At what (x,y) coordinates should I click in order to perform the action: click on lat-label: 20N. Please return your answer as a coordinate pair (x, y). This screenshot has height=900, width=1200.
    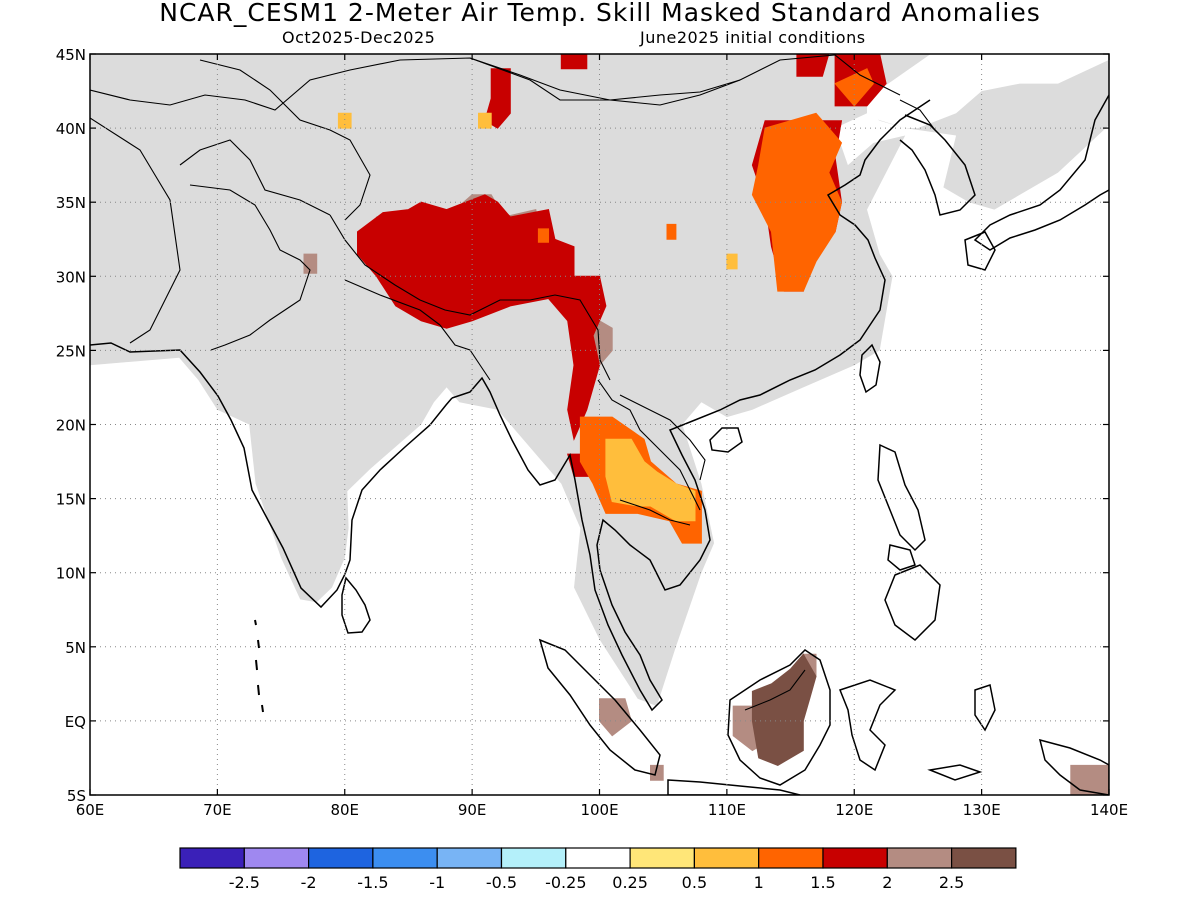
    Looking at the image, I should click on (71, 426).